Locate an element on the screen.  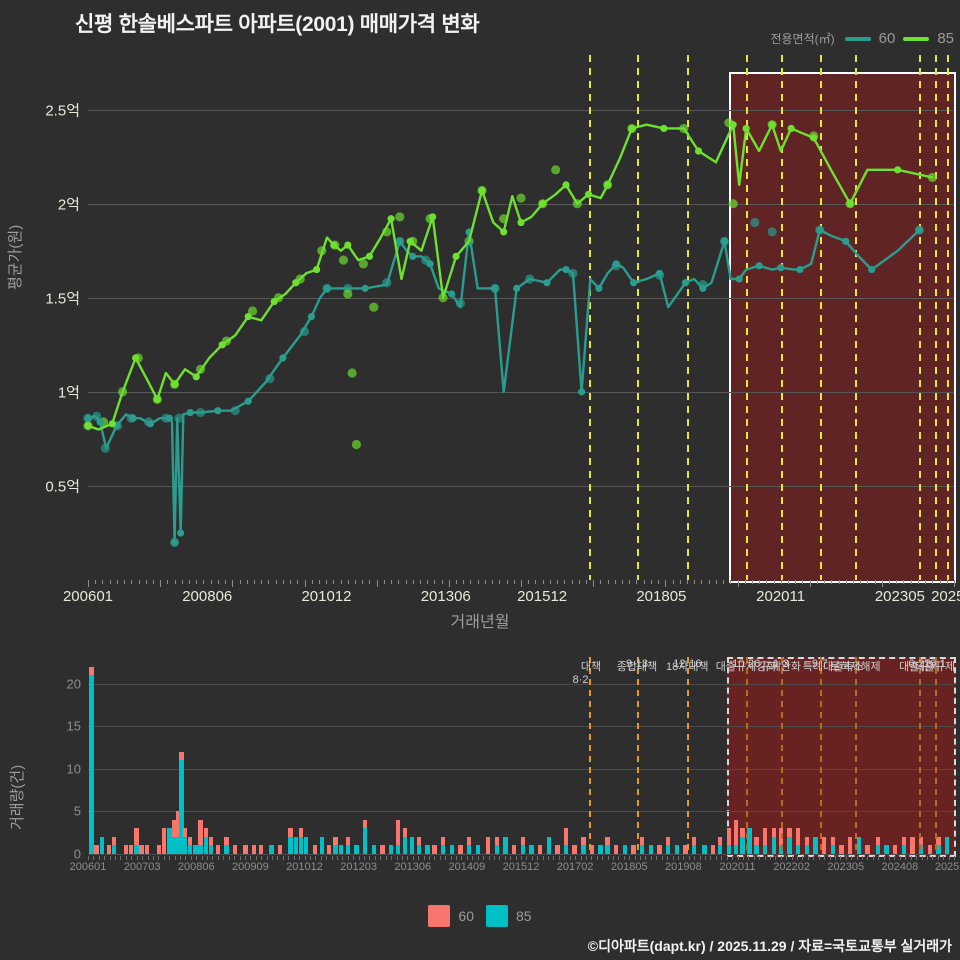
volume-x-tick-label: 202305 is located at coordinates (846, 867).